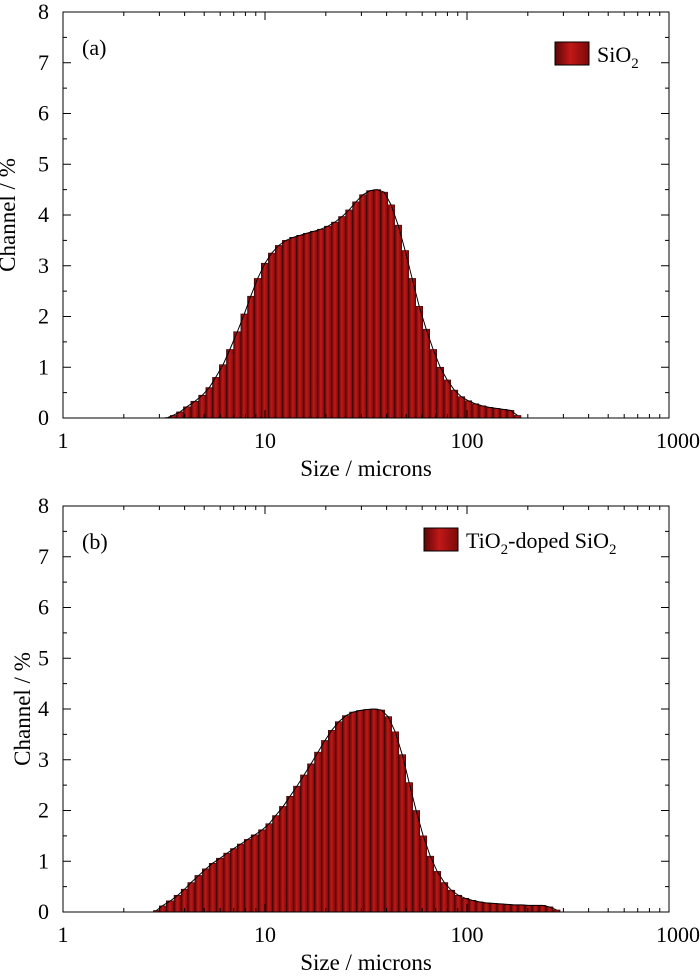 The width and height of the screenshot is (700, 976). What do you see at coordinates (441, 539) in the screenshot?
I see `legend-swatch-b` at bounding box center [441, 539].